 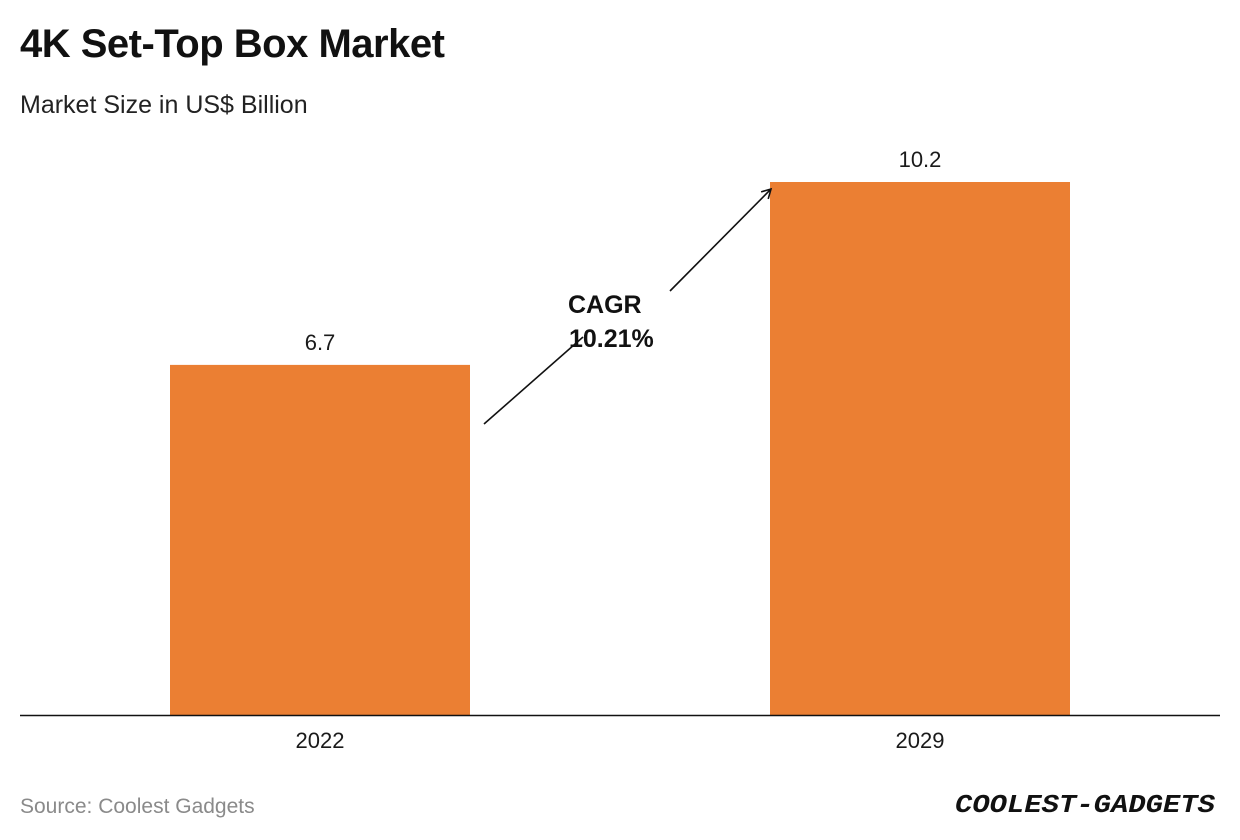 I want to click on brand-logo: COOLEST-GADGETS, so click(x=1085, y=805).